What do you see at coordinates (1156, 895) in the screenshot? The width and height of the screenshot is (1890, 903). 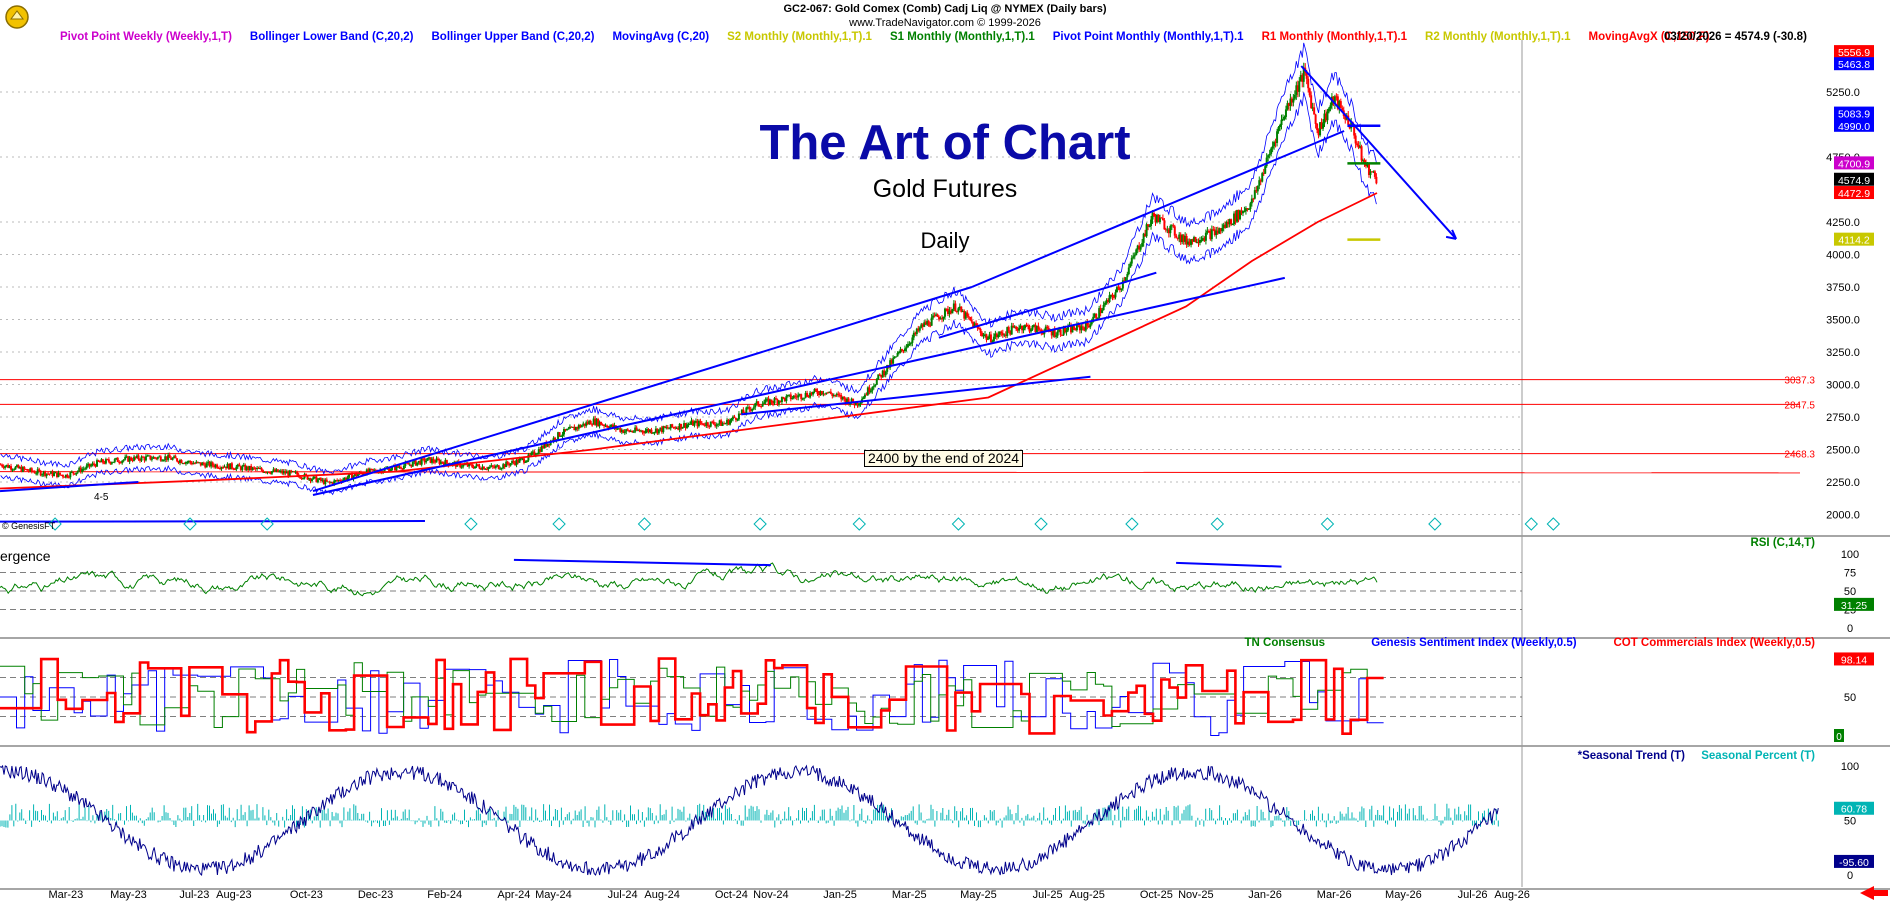 I see `x-axis-date-label: Oct-25` at bounding box center [1156, 895].